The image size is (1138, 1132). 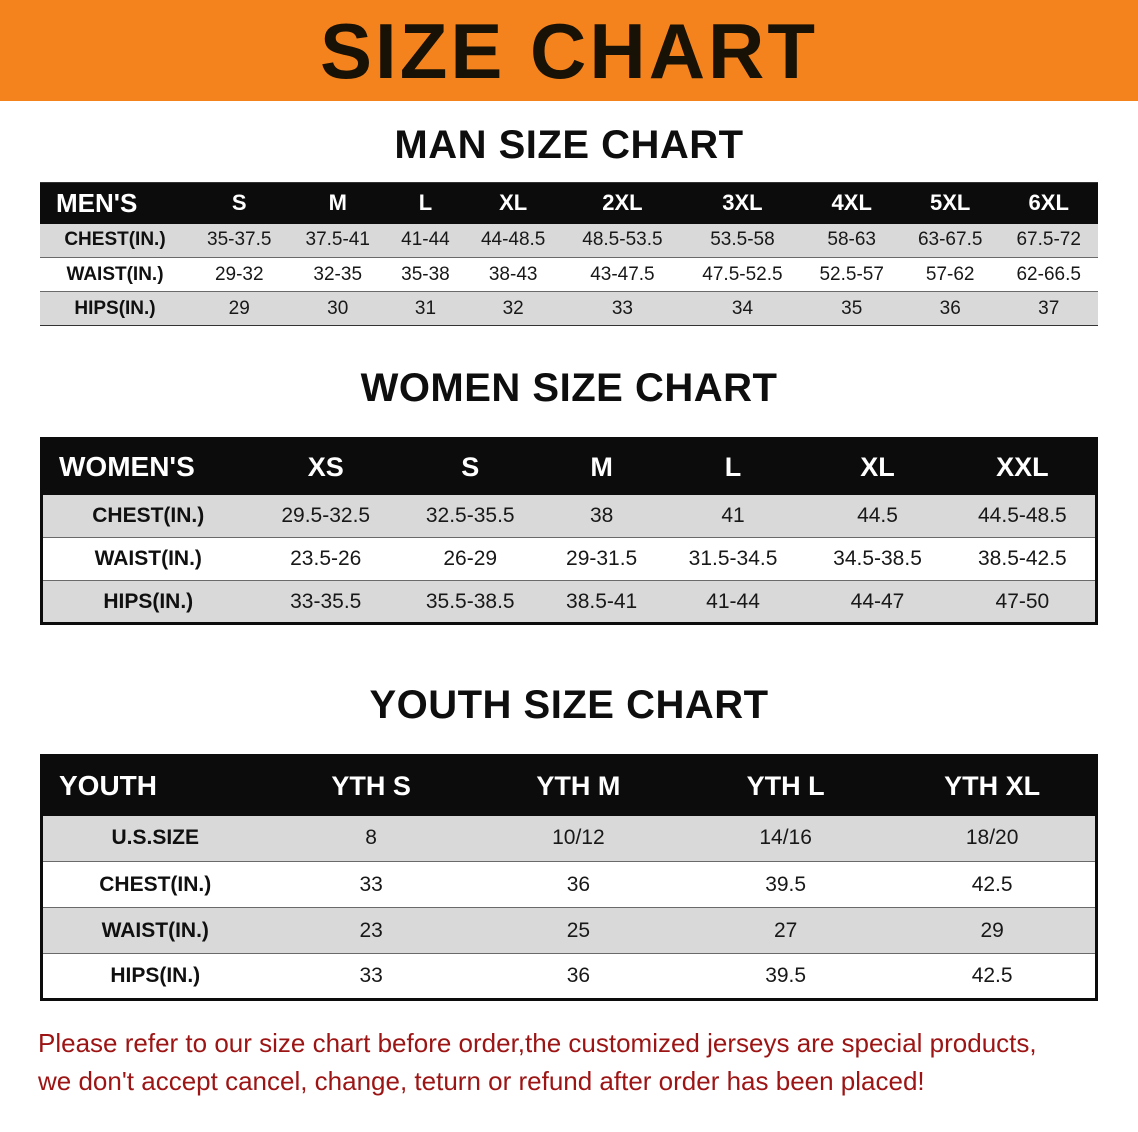 I want to click on size-column-header: 2XL, so click(x=622, y=203).